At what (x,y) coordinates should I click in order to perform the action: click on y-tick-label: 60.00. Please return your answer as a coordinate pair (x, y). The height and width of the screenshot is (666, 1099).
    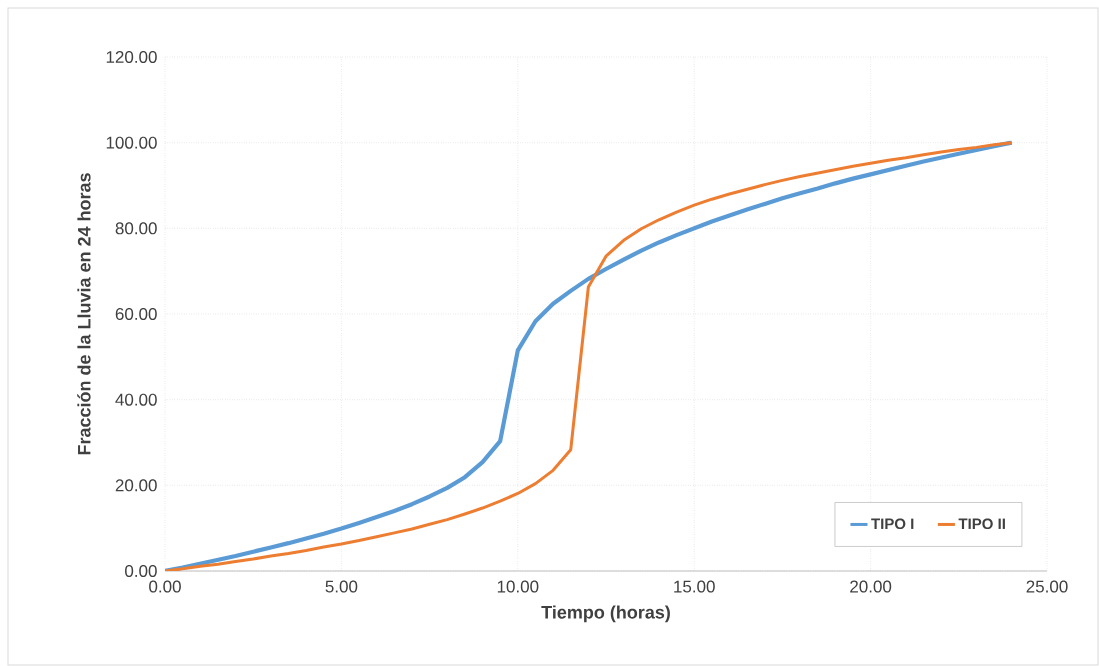
    Looking at the image, I should click on (136, 314).